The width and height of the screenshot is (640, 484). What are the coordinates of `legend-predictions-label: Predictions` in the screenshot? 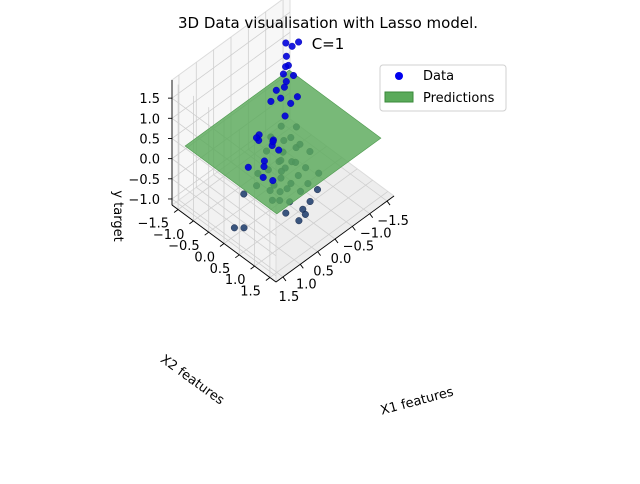 It's located at (459, 98).